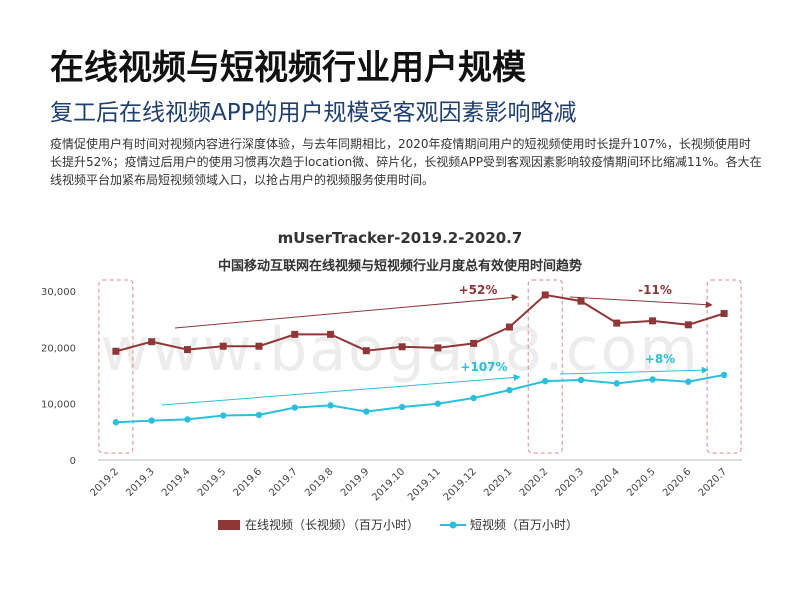 This screenshot has width=800, height=600. I want to click on x-tick-label: 2020.6, so click(677, 482).